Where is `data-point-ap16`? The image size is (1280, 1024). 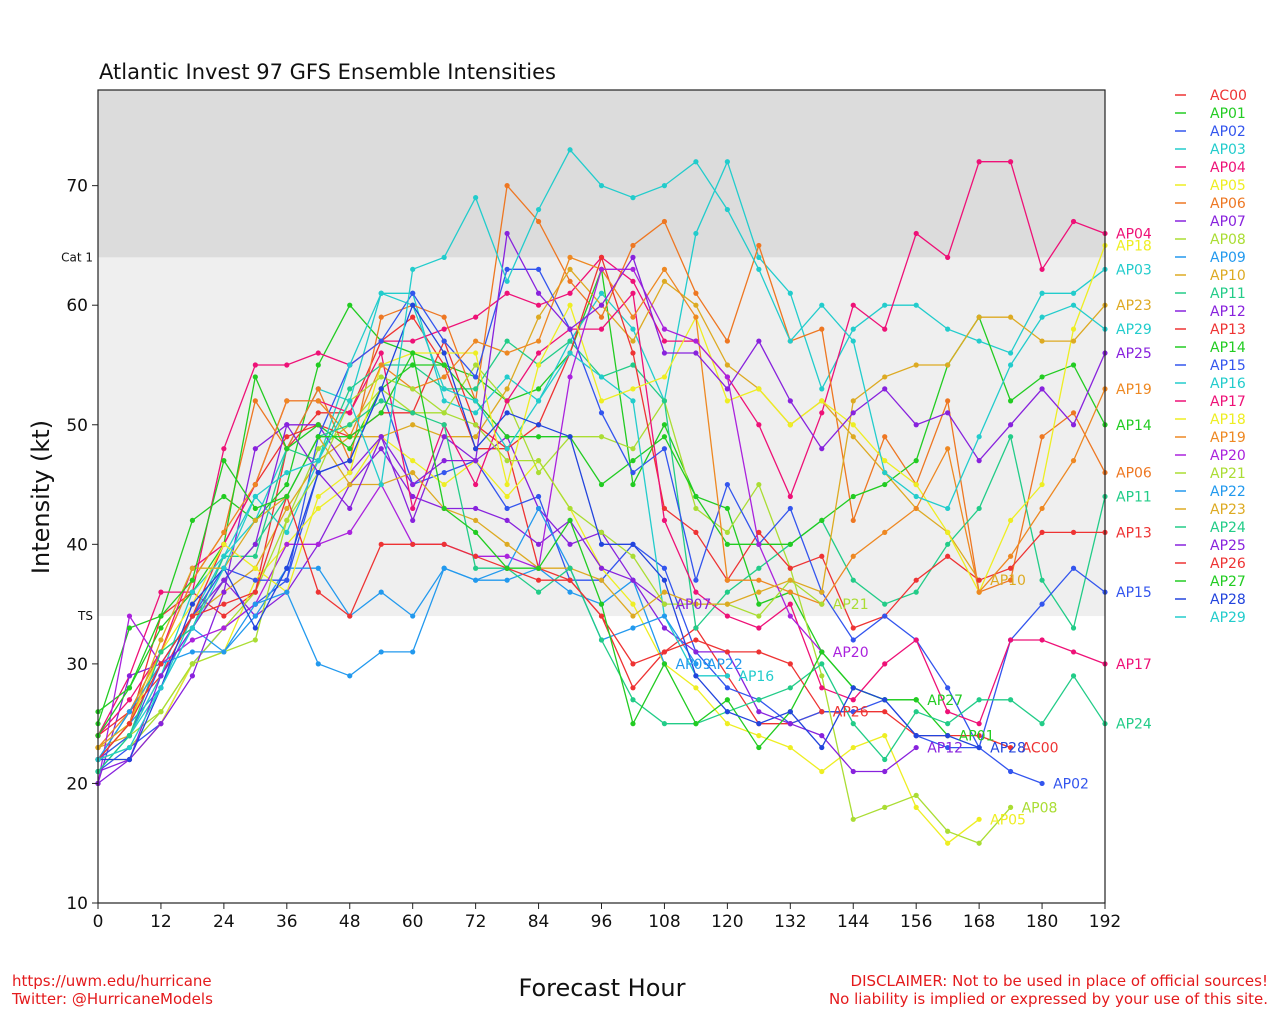 data-point-ap16 is located at coordinates (350, 365).